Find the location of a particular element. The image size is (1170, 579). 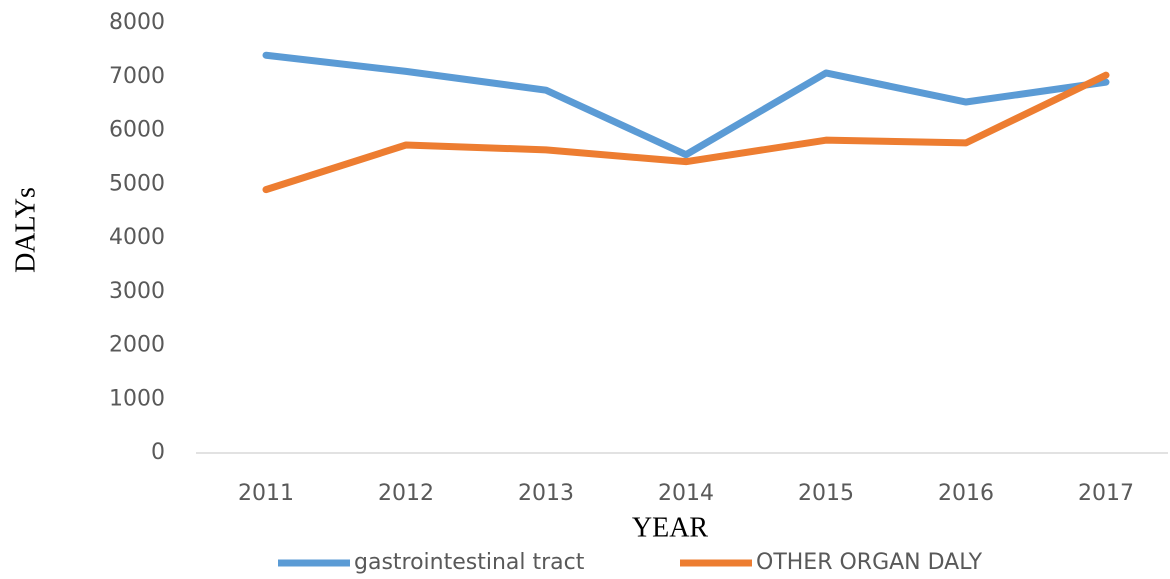

y-axis-title: DALYs is located at coordinates (25, 230).